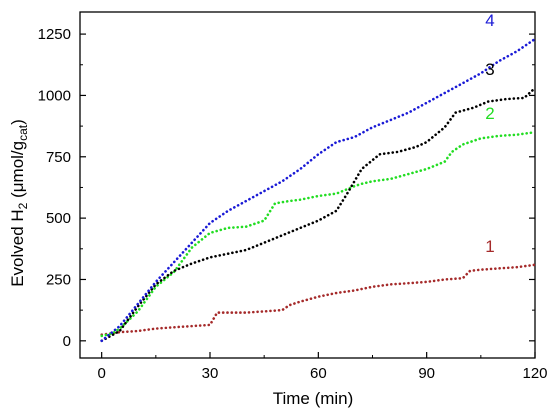  What do you see at coordinates (17, 247) in the screenshot?
I see `y-axis-title-main: Evolved H` at bounding box center [17, 247].